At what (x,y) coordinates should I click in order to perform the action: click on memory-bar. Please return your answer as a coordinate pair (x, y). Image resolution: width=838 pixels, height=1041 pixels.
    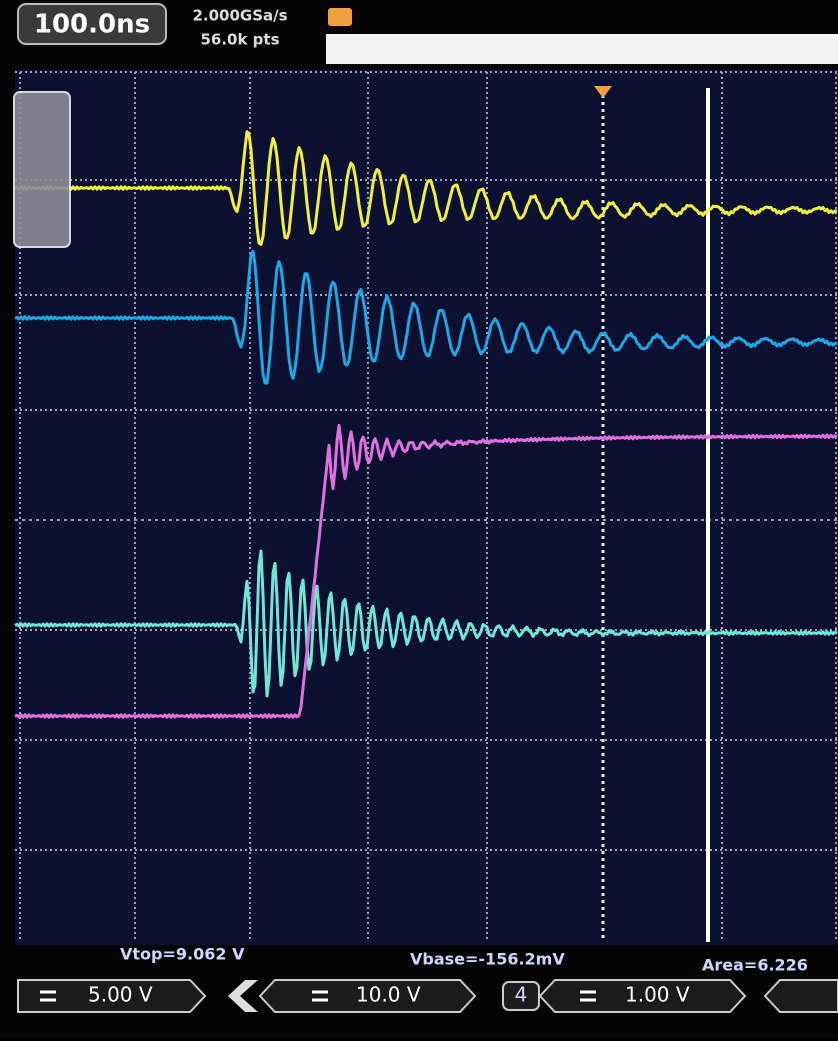
    Looking at the image, I should click on (582, 49).